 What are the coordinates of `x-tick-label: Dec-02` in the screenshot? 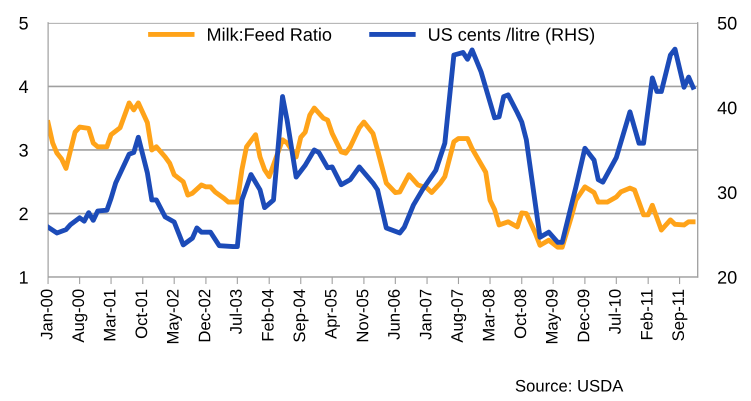 It's located at (204, 316).